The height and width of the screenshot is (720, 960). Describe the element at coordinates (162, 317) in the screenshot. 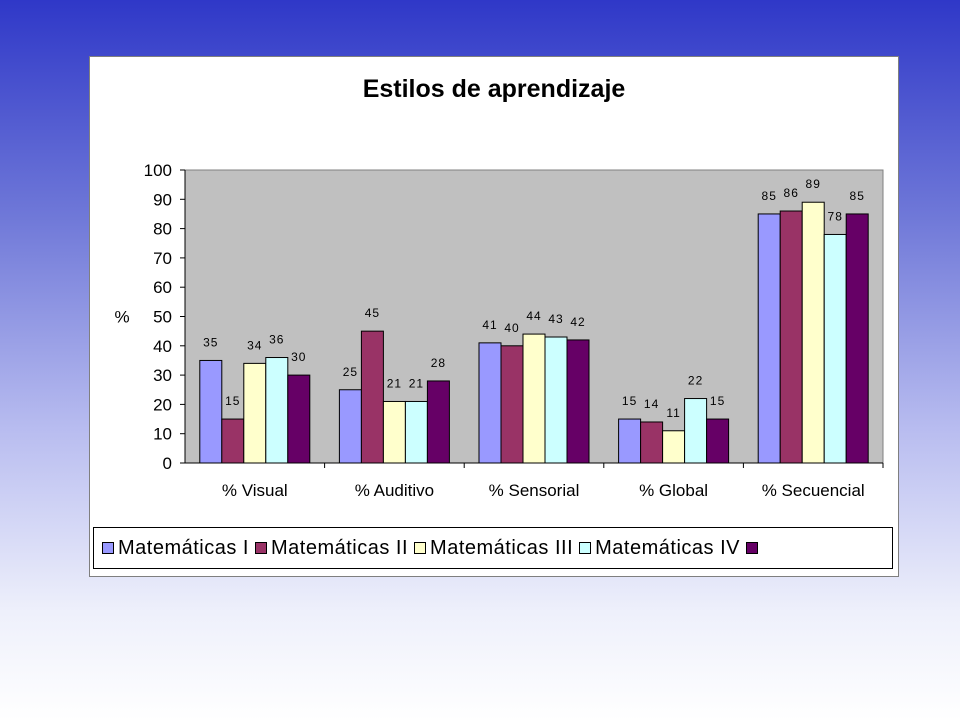

I see `y-tick-label: 50` at that location.